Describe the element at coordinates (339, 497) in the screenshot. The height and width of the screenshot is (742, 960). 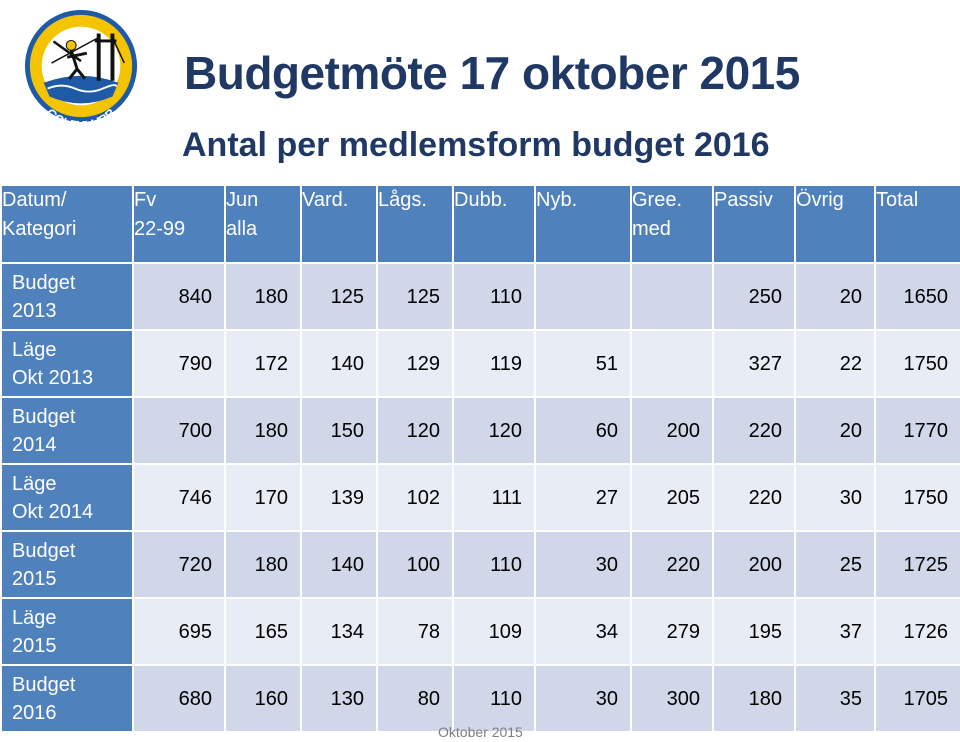
I see `table-cell: 139` at that location.